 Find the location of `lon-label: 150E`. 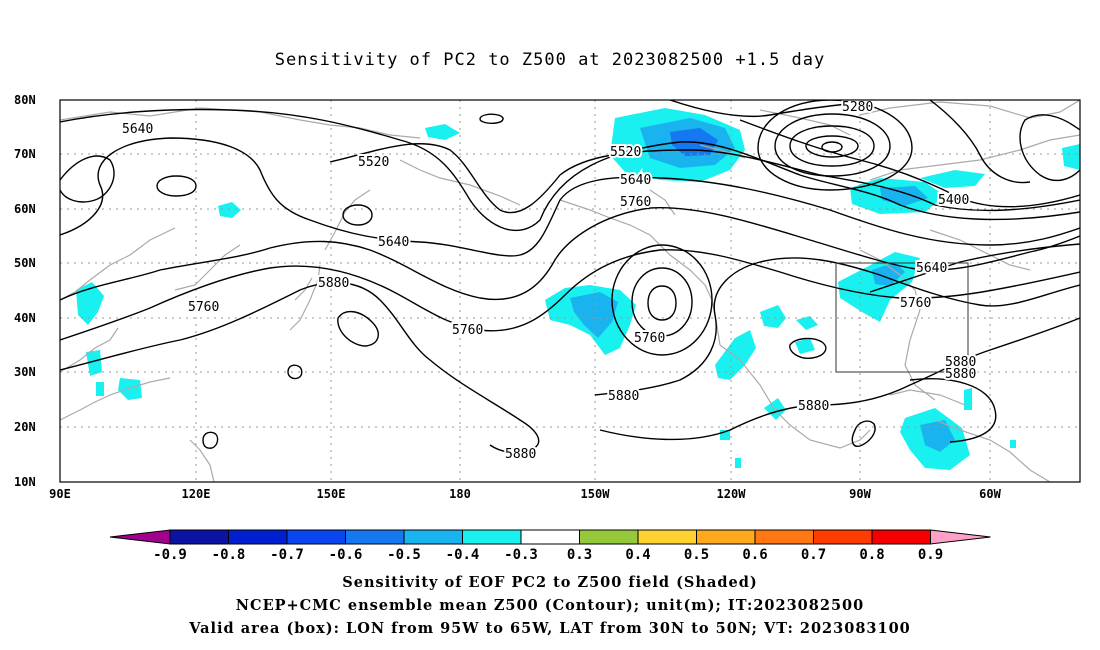

lon-label: 150E is located at coordinates (331, 494).